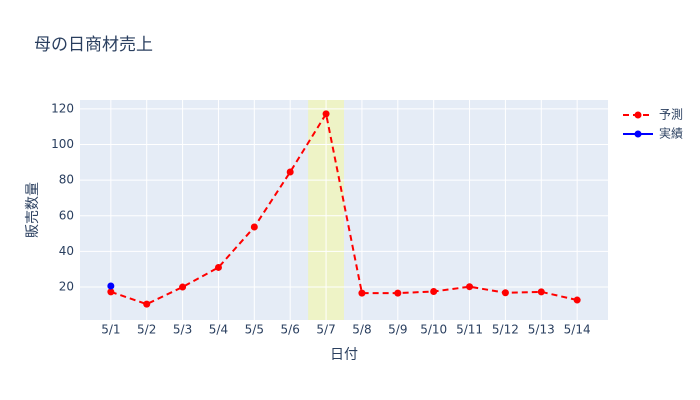 The image size is (700, 400). Describe the element at coordinates (325, 330) in the screenshot. I see `x-tick-label: 5/7` at that location.